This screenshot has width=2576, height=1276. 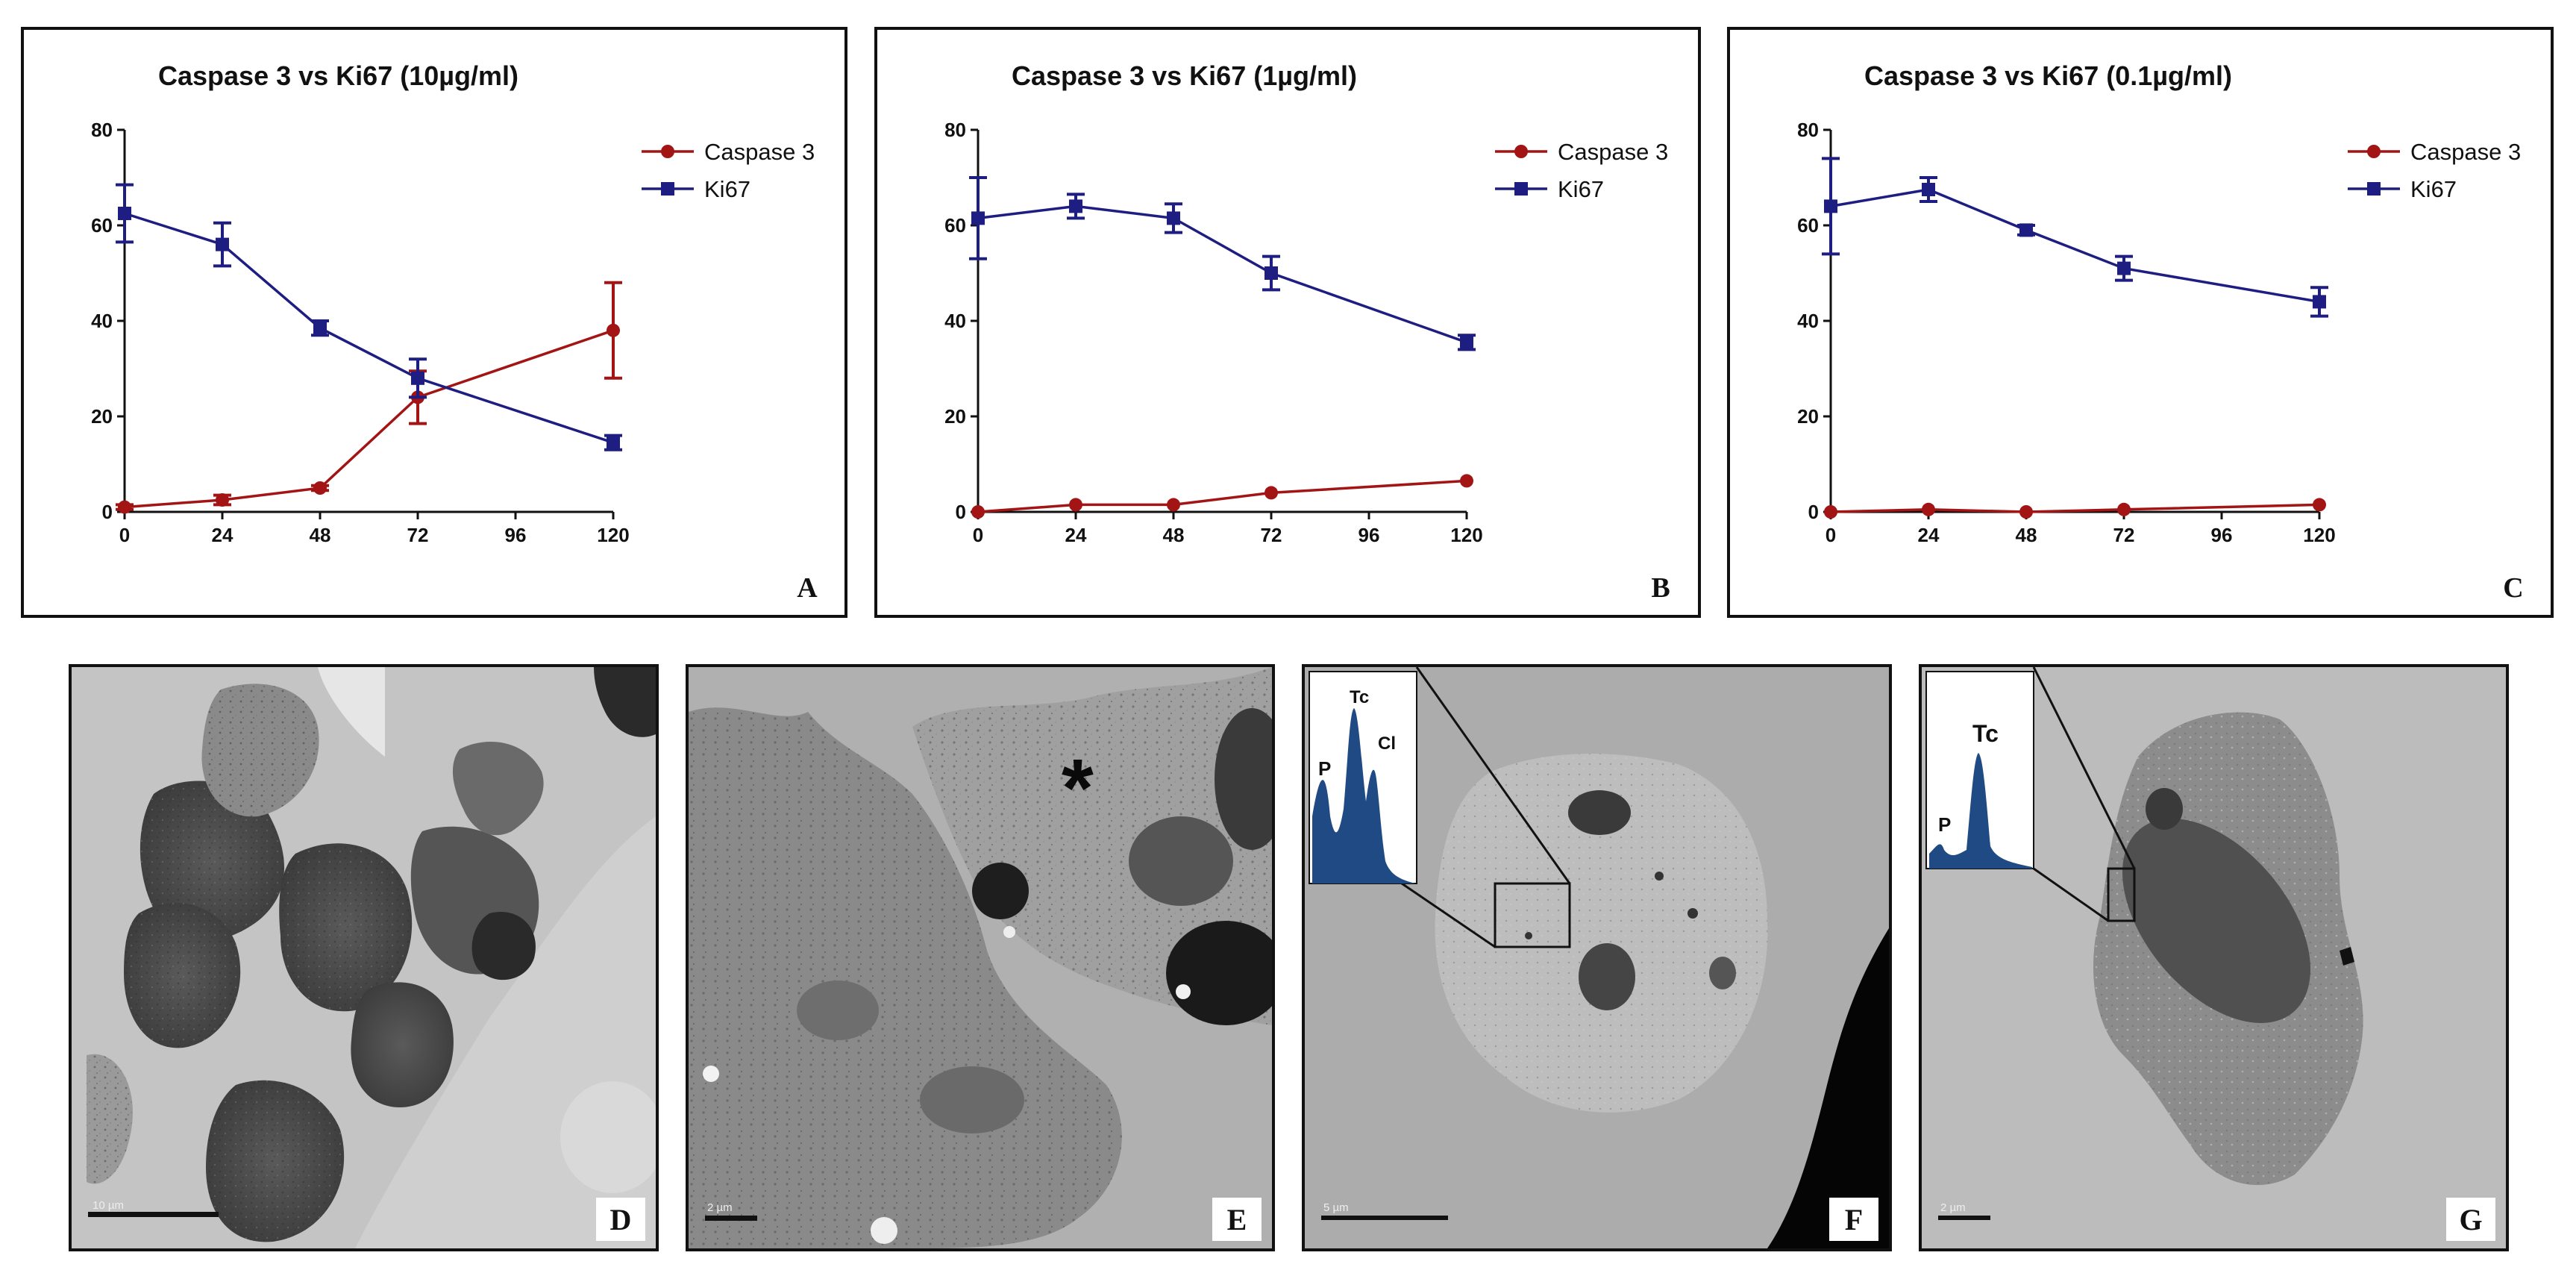 I want to click on micrograph-g-scale-label: 2 µm, so click(x=1953, y=1207).